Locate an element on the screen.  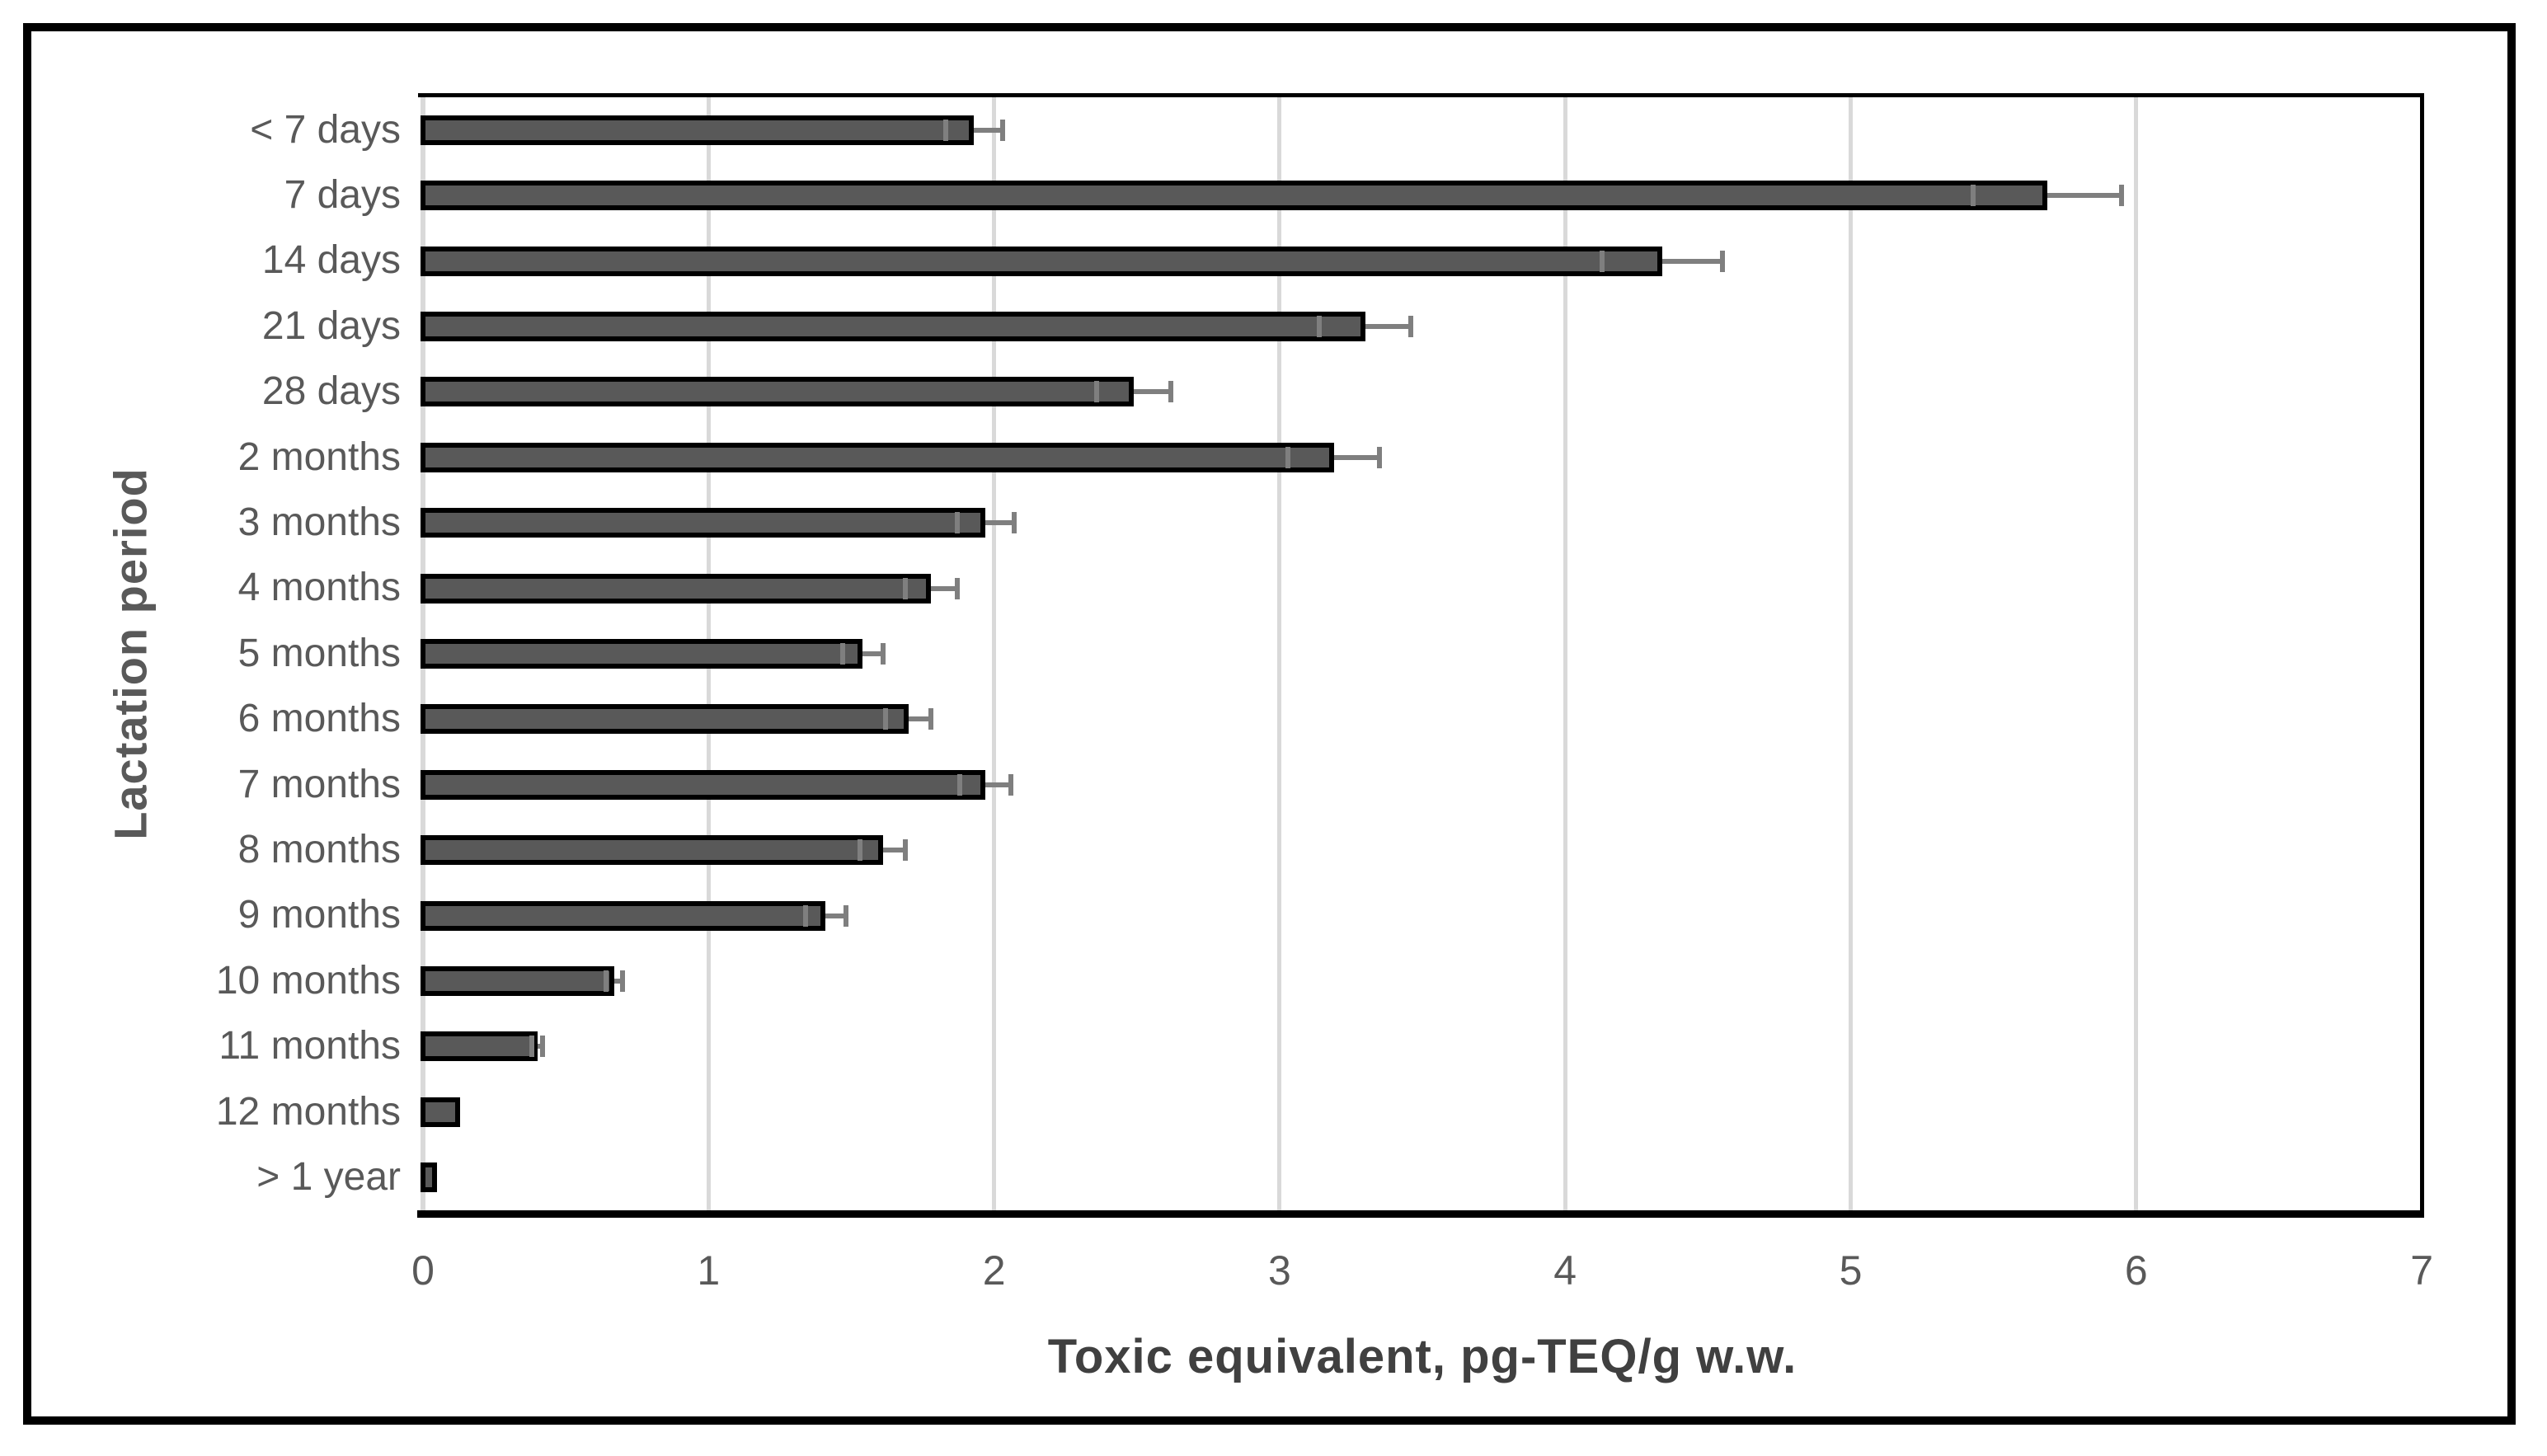
x-tick-label: 4 is located at coordinates (1565, 1270).